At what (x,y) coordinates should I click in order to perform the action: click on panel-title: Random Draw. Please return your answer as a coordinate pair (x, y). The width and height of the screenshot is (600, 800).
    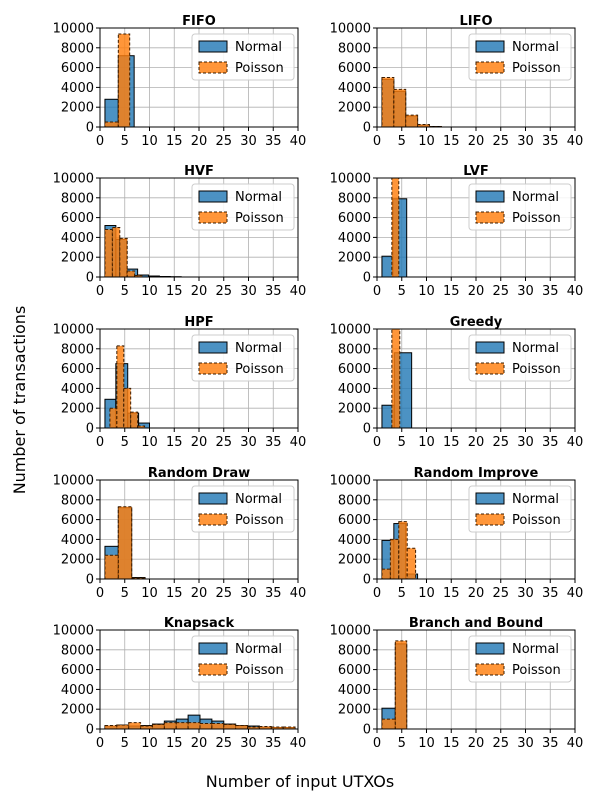
    Looking at the image, I should click on (199, 473).